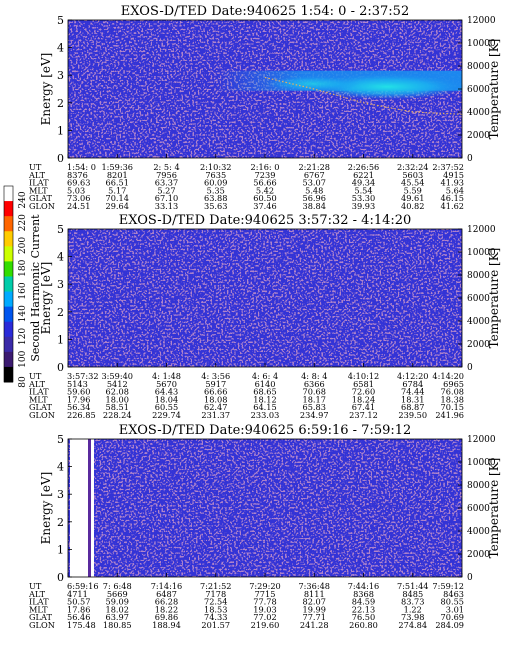  What do you see at coordinates (452, 602) in the screenshot?
I see `ephemeris-cell: 80.55` at bounding box center [452, 602].